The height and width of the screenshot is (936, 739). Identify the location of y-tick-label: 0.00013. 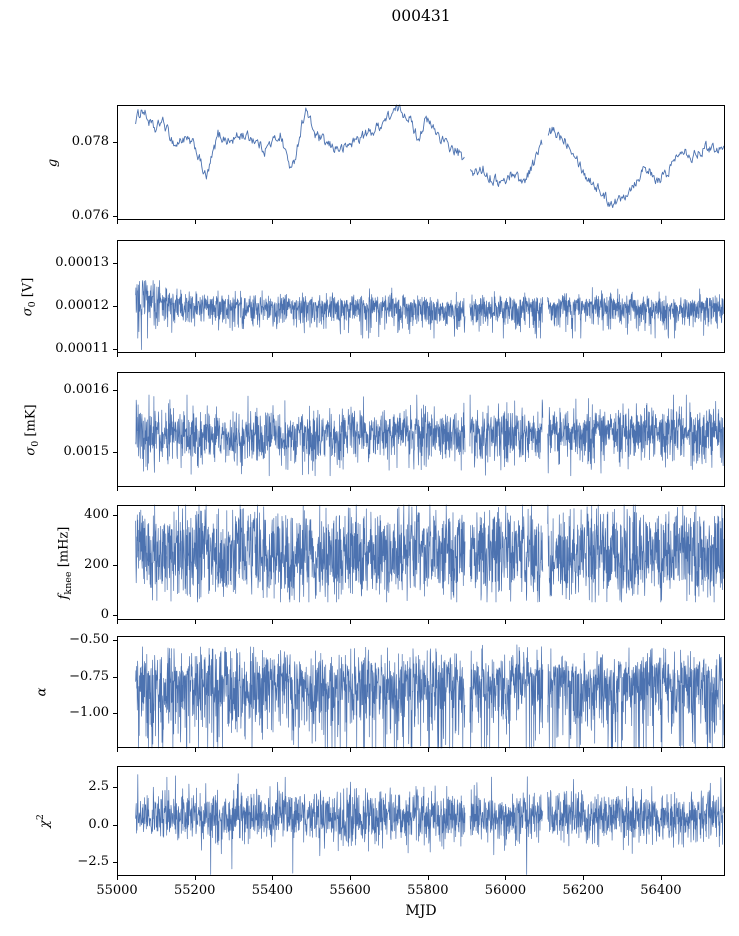
(82, 263).